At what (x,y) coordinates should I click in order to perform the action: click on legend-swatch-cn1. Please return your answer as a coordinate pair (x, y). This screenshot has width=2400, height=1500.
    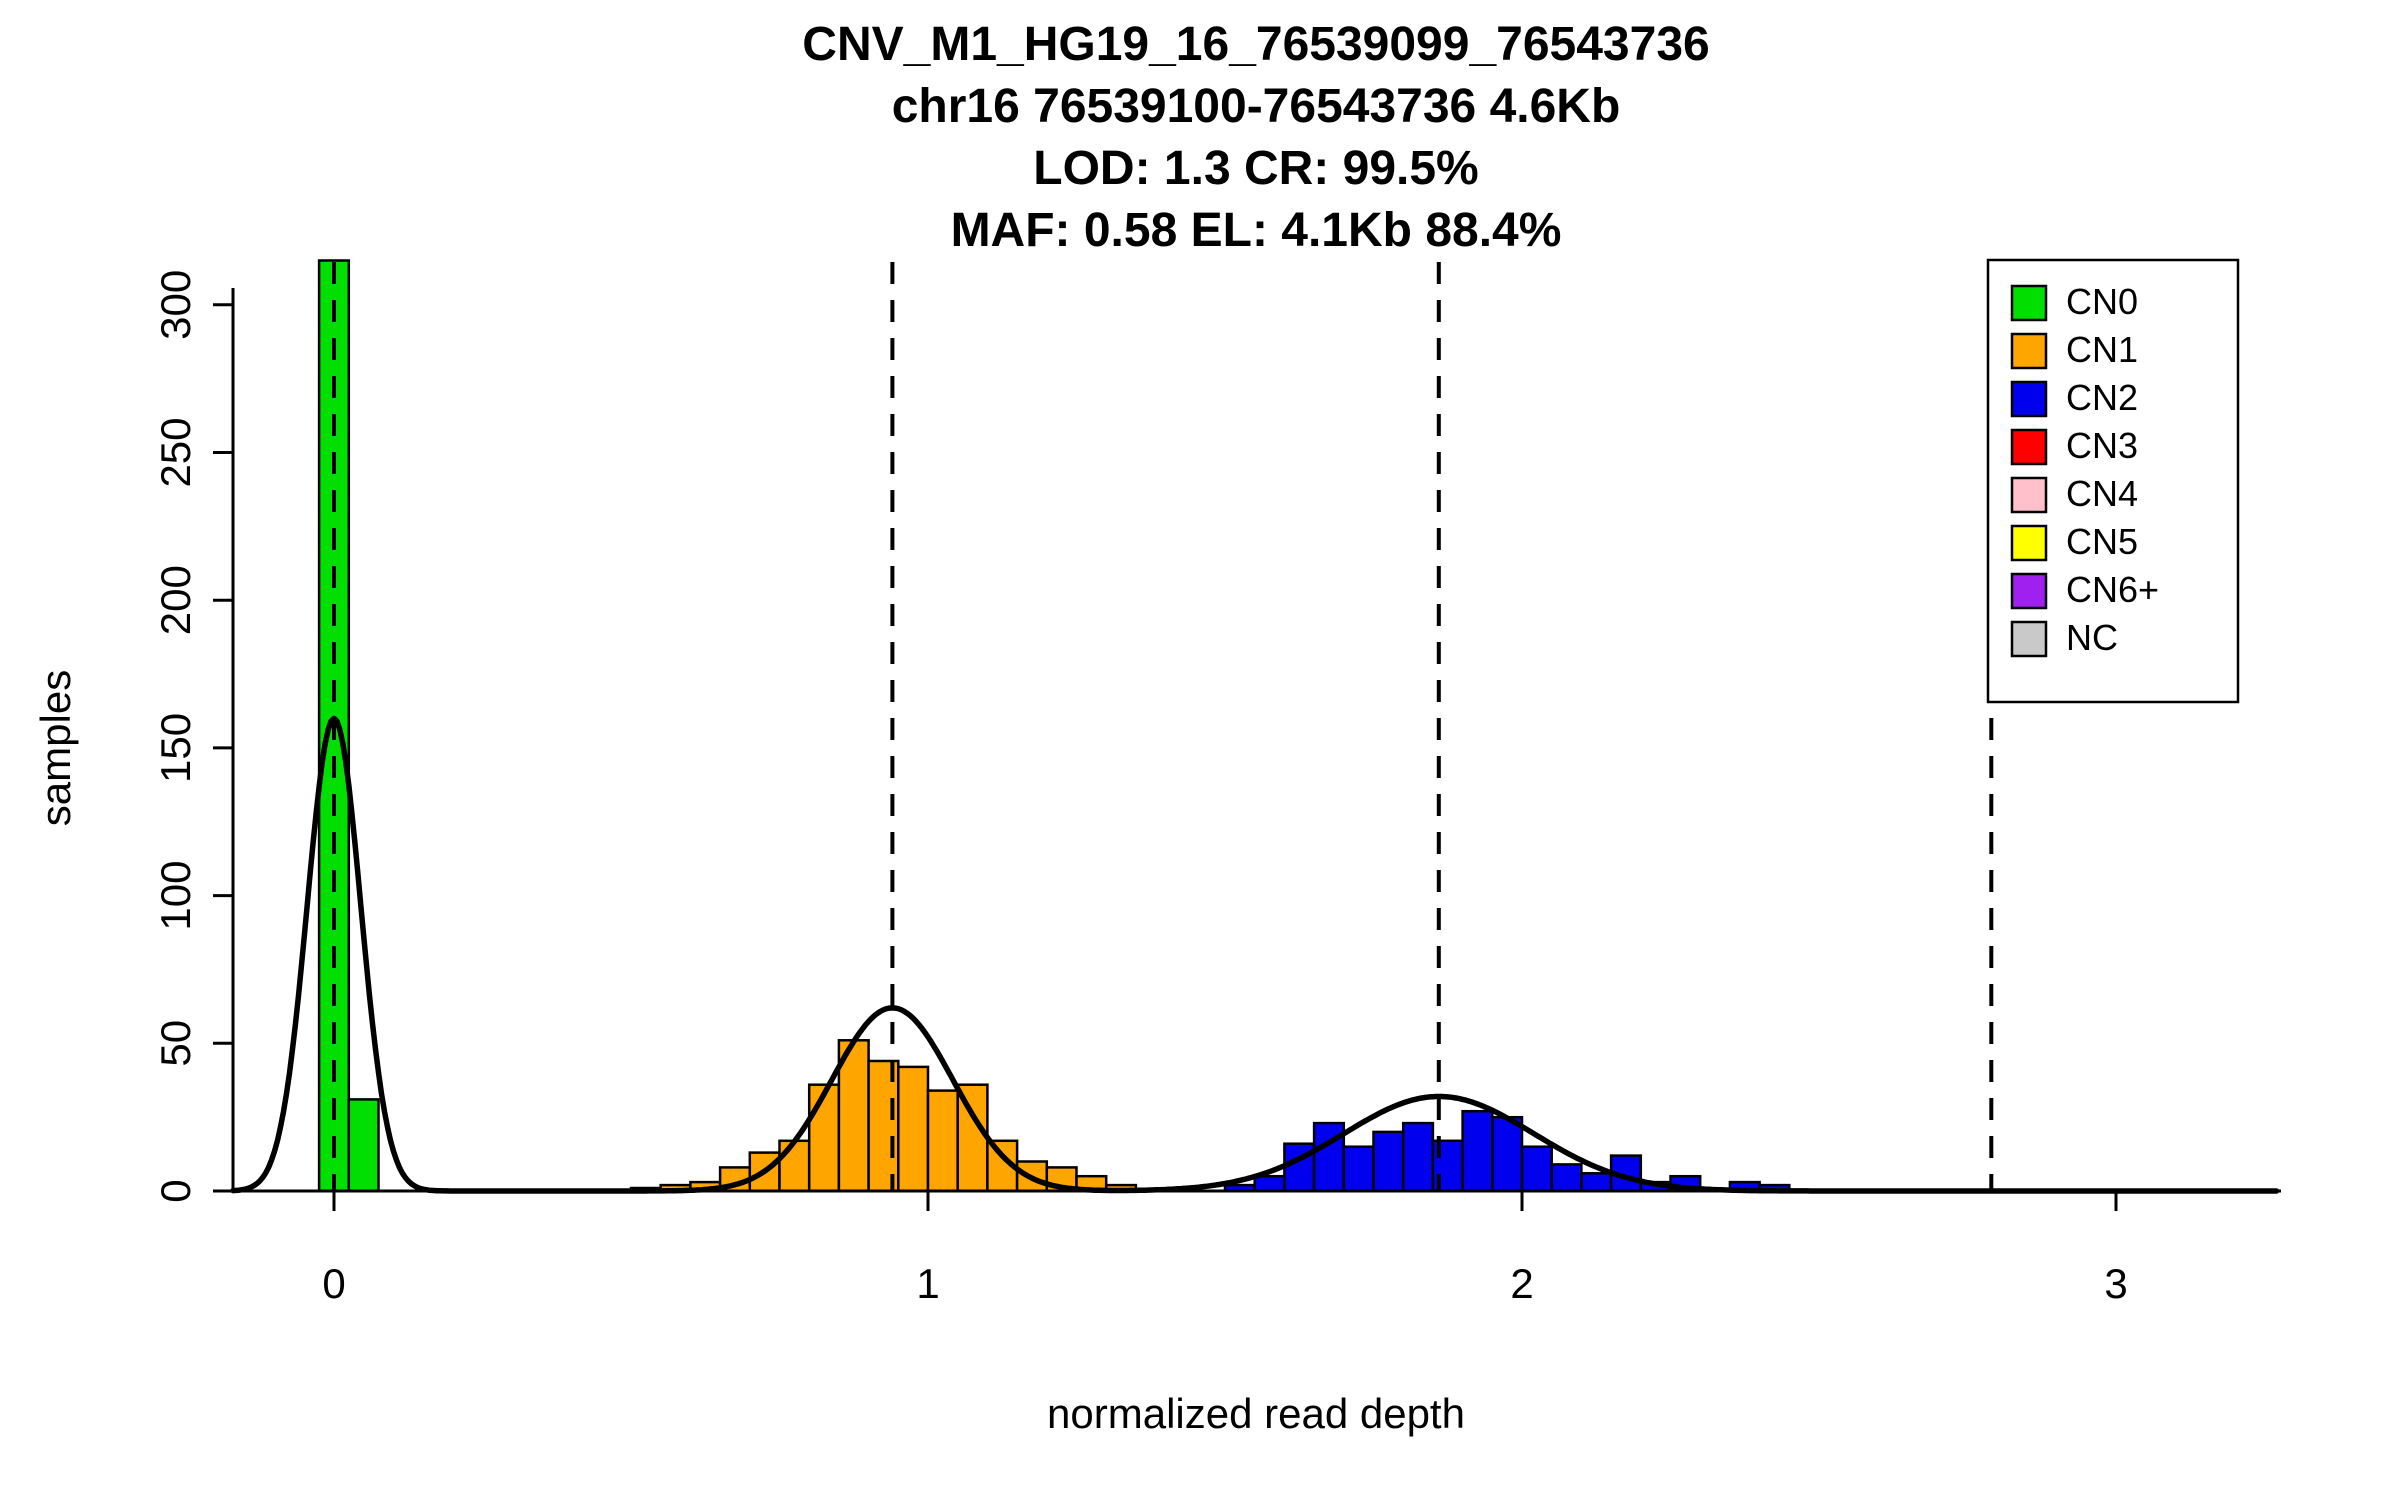
    Looking at the image, I should click on (2029, 351).